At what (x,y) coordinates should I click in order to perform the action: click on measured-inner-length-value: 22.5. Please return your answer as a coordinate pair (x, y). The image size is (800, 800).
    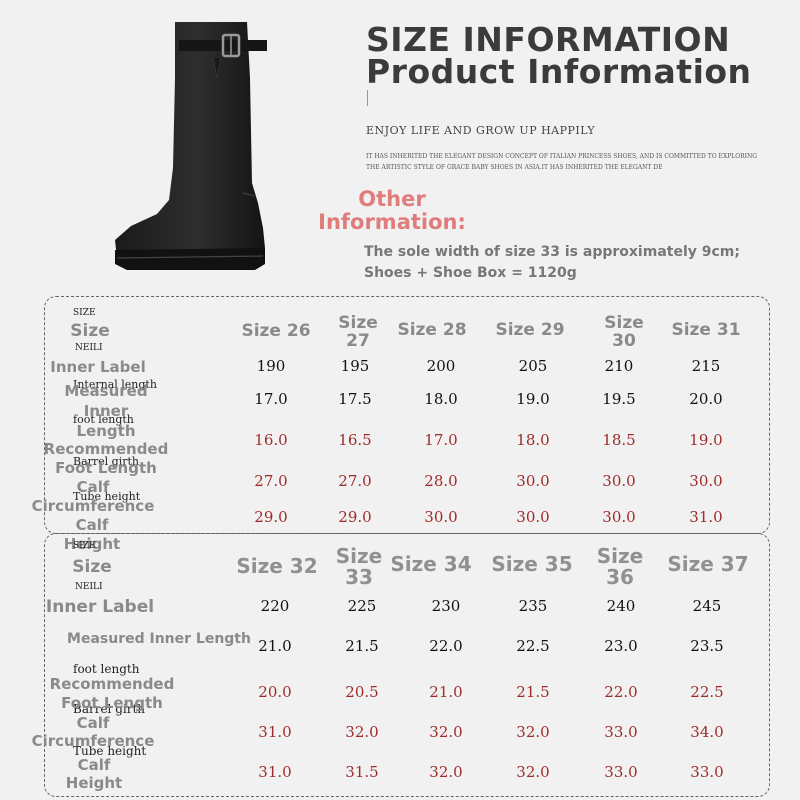
    Looking at the image, I should click on (533, 646).